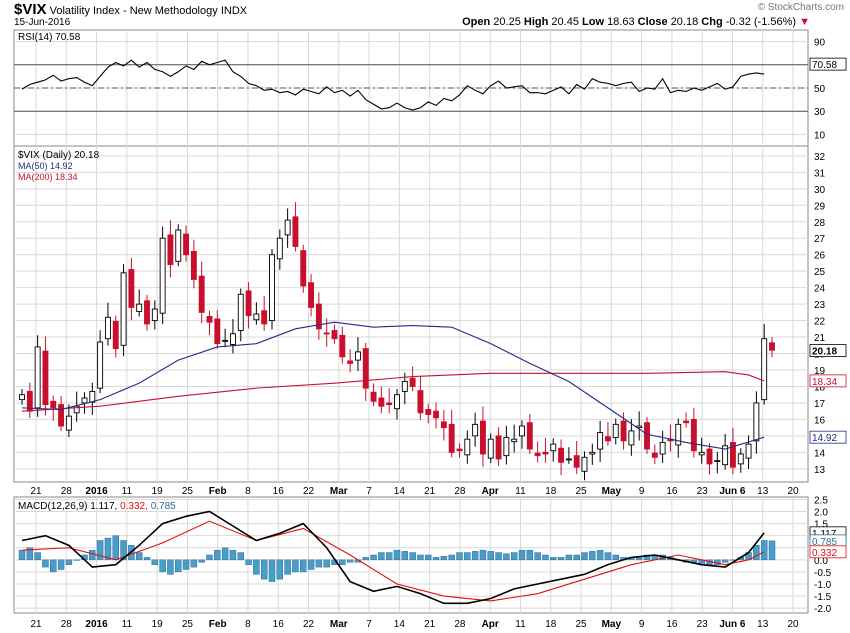 This screenshot has height=633, width=850. Describe the element at coordinates (565, 22) in the screenshot. I see `high-value: 20.45` at that location.